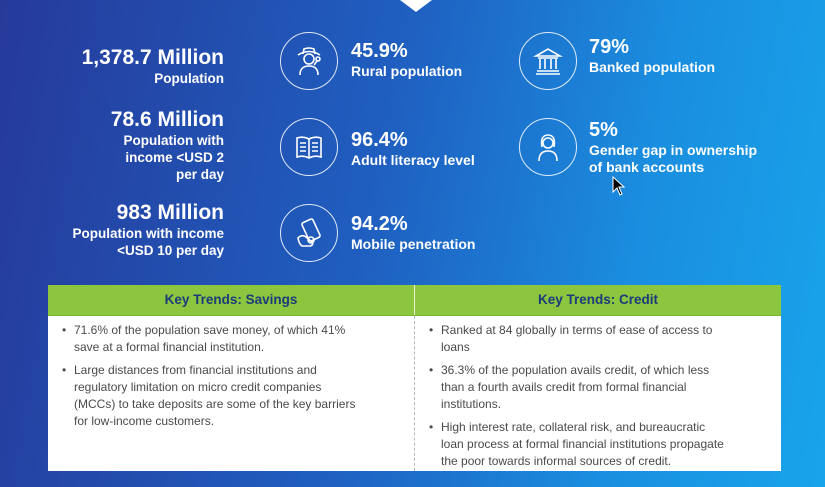 The width and height of the screenshot is (825, 487). I want to click on stat-value: 96.4%, so click(379, 140).